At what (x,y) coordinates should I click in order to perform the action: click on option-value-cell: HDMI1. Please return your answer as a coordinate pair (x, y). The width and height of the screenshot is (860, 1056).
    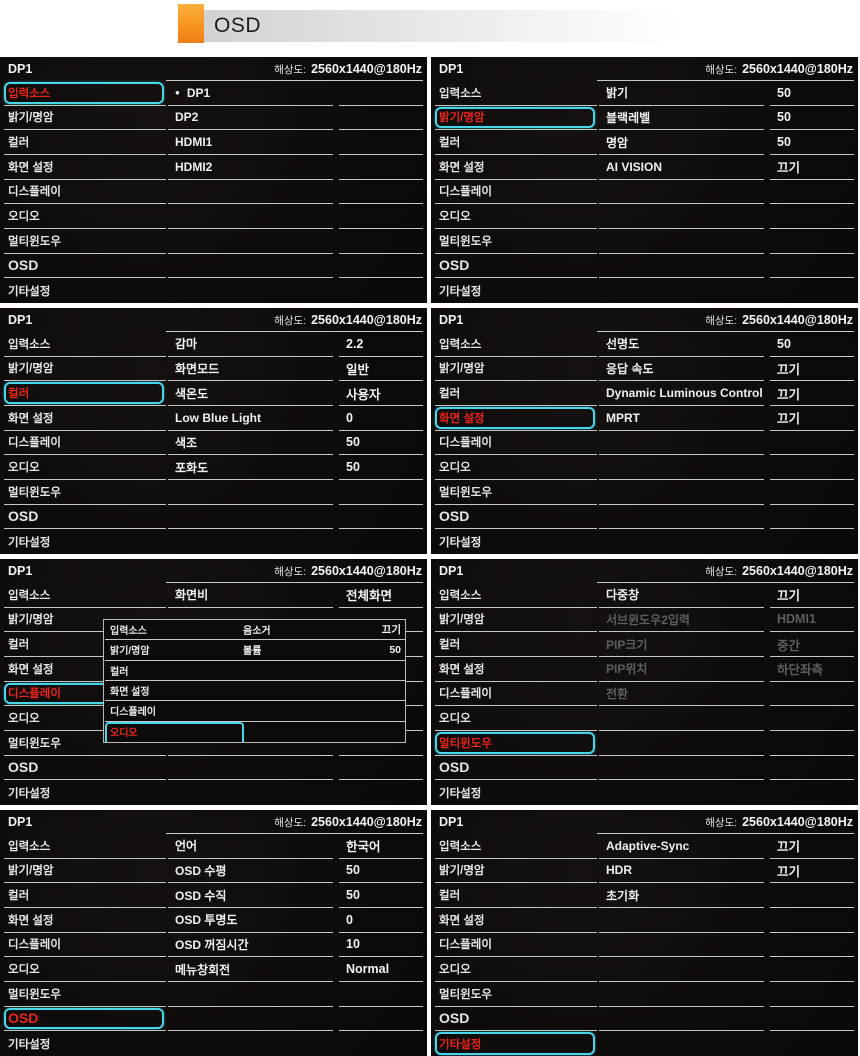
    Looking at the image, I should click on (812, 620).